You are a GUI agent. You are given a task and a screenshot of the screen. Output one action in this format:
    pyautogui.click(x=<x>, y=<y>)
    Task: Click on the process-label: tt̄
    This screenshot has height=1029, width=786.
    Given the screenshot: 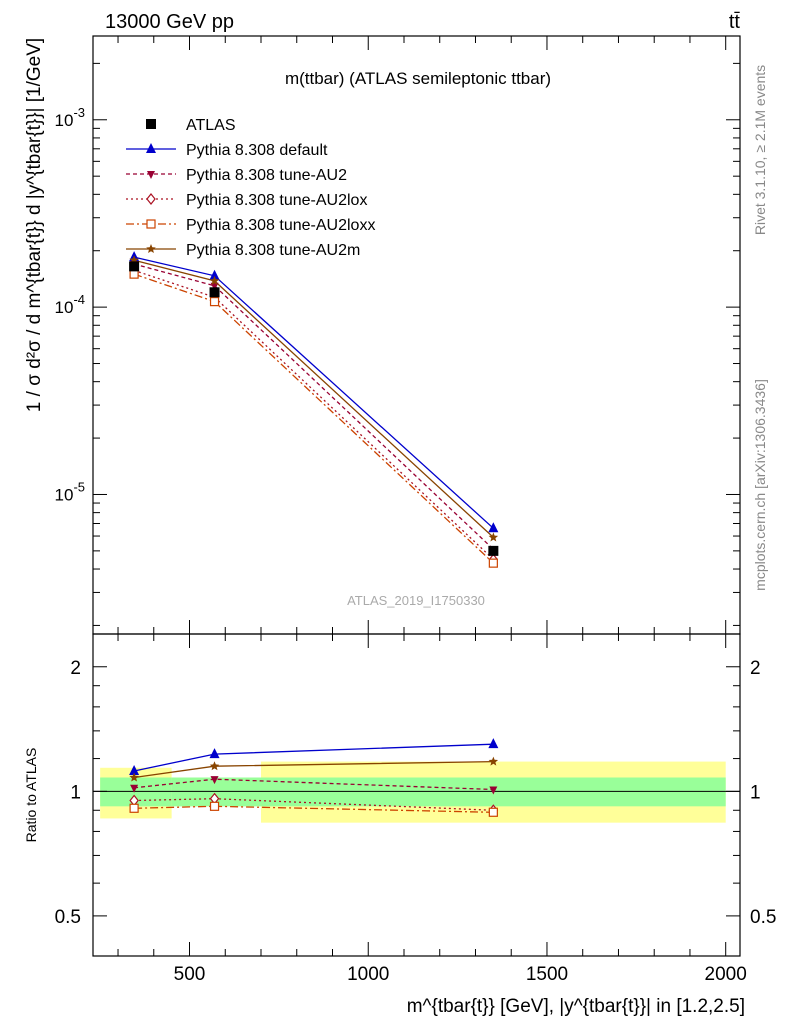 What is the action you would take?
    pyautogui.click(x=735, y=22)
    